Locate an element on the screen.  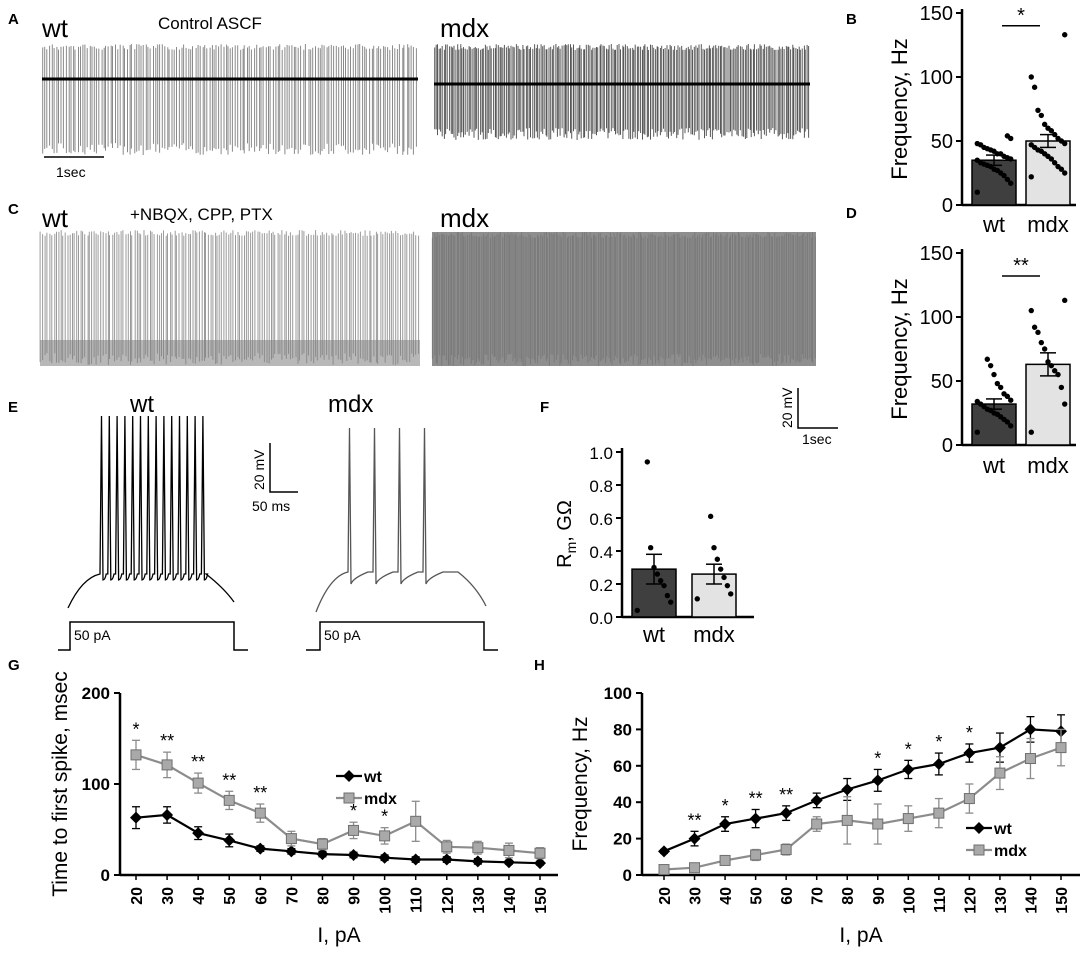
panel-f-letter: F is located at coordinates (544, 407).